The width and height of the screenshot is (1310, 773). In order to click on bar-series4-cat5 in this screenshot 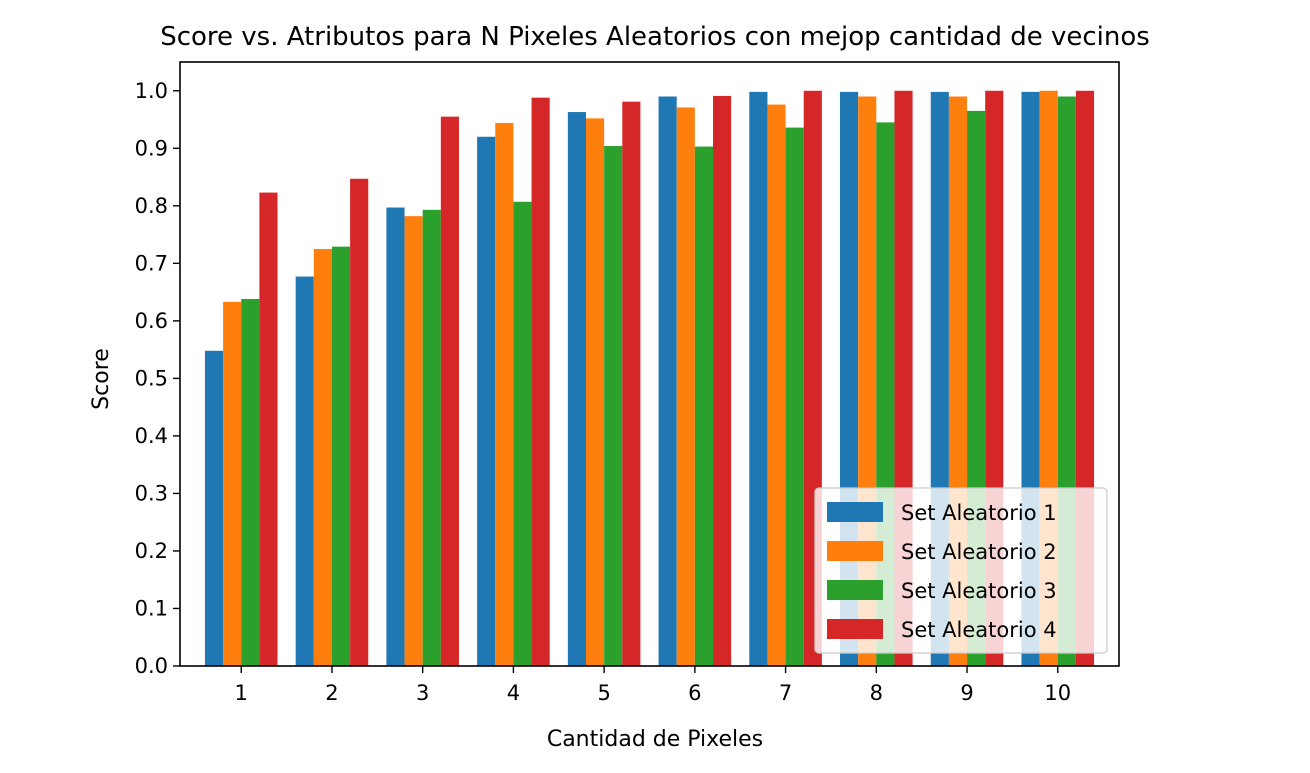, I will do `click(631, 383)`.